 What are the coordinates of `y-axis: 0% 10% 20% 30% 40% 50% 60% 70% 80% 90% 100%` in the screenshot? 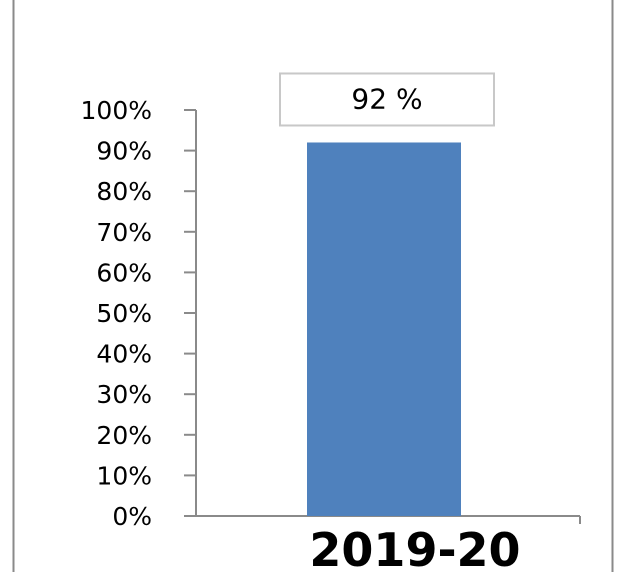 It's located at (139, 313).